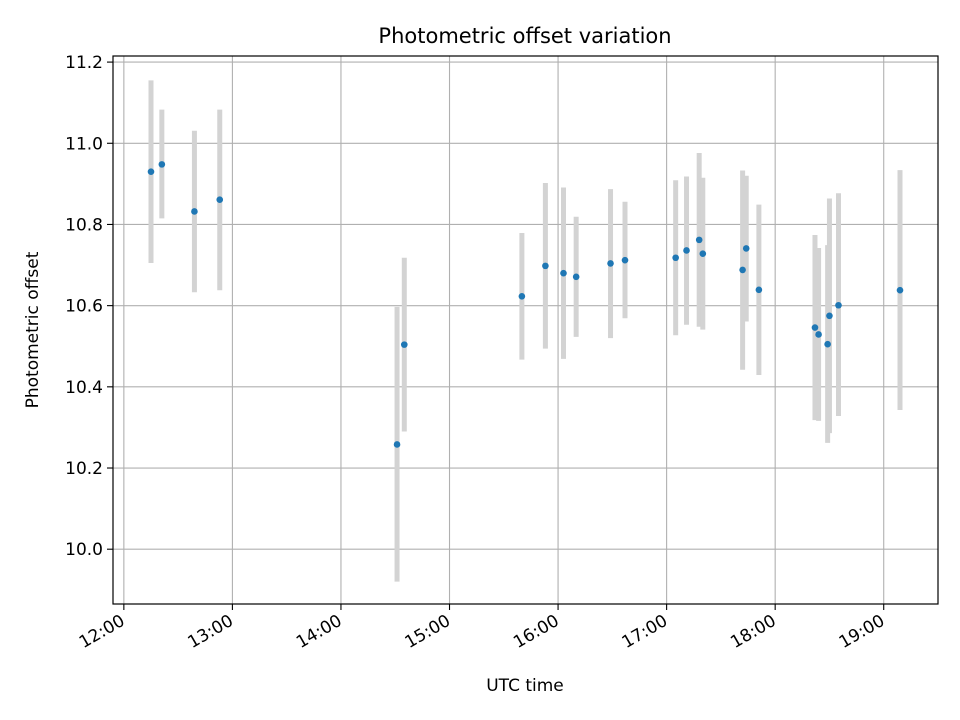  Describe the element at coordinates (645, 632) in the screenshot. I see `x-tick-label: 17:00` at that location.